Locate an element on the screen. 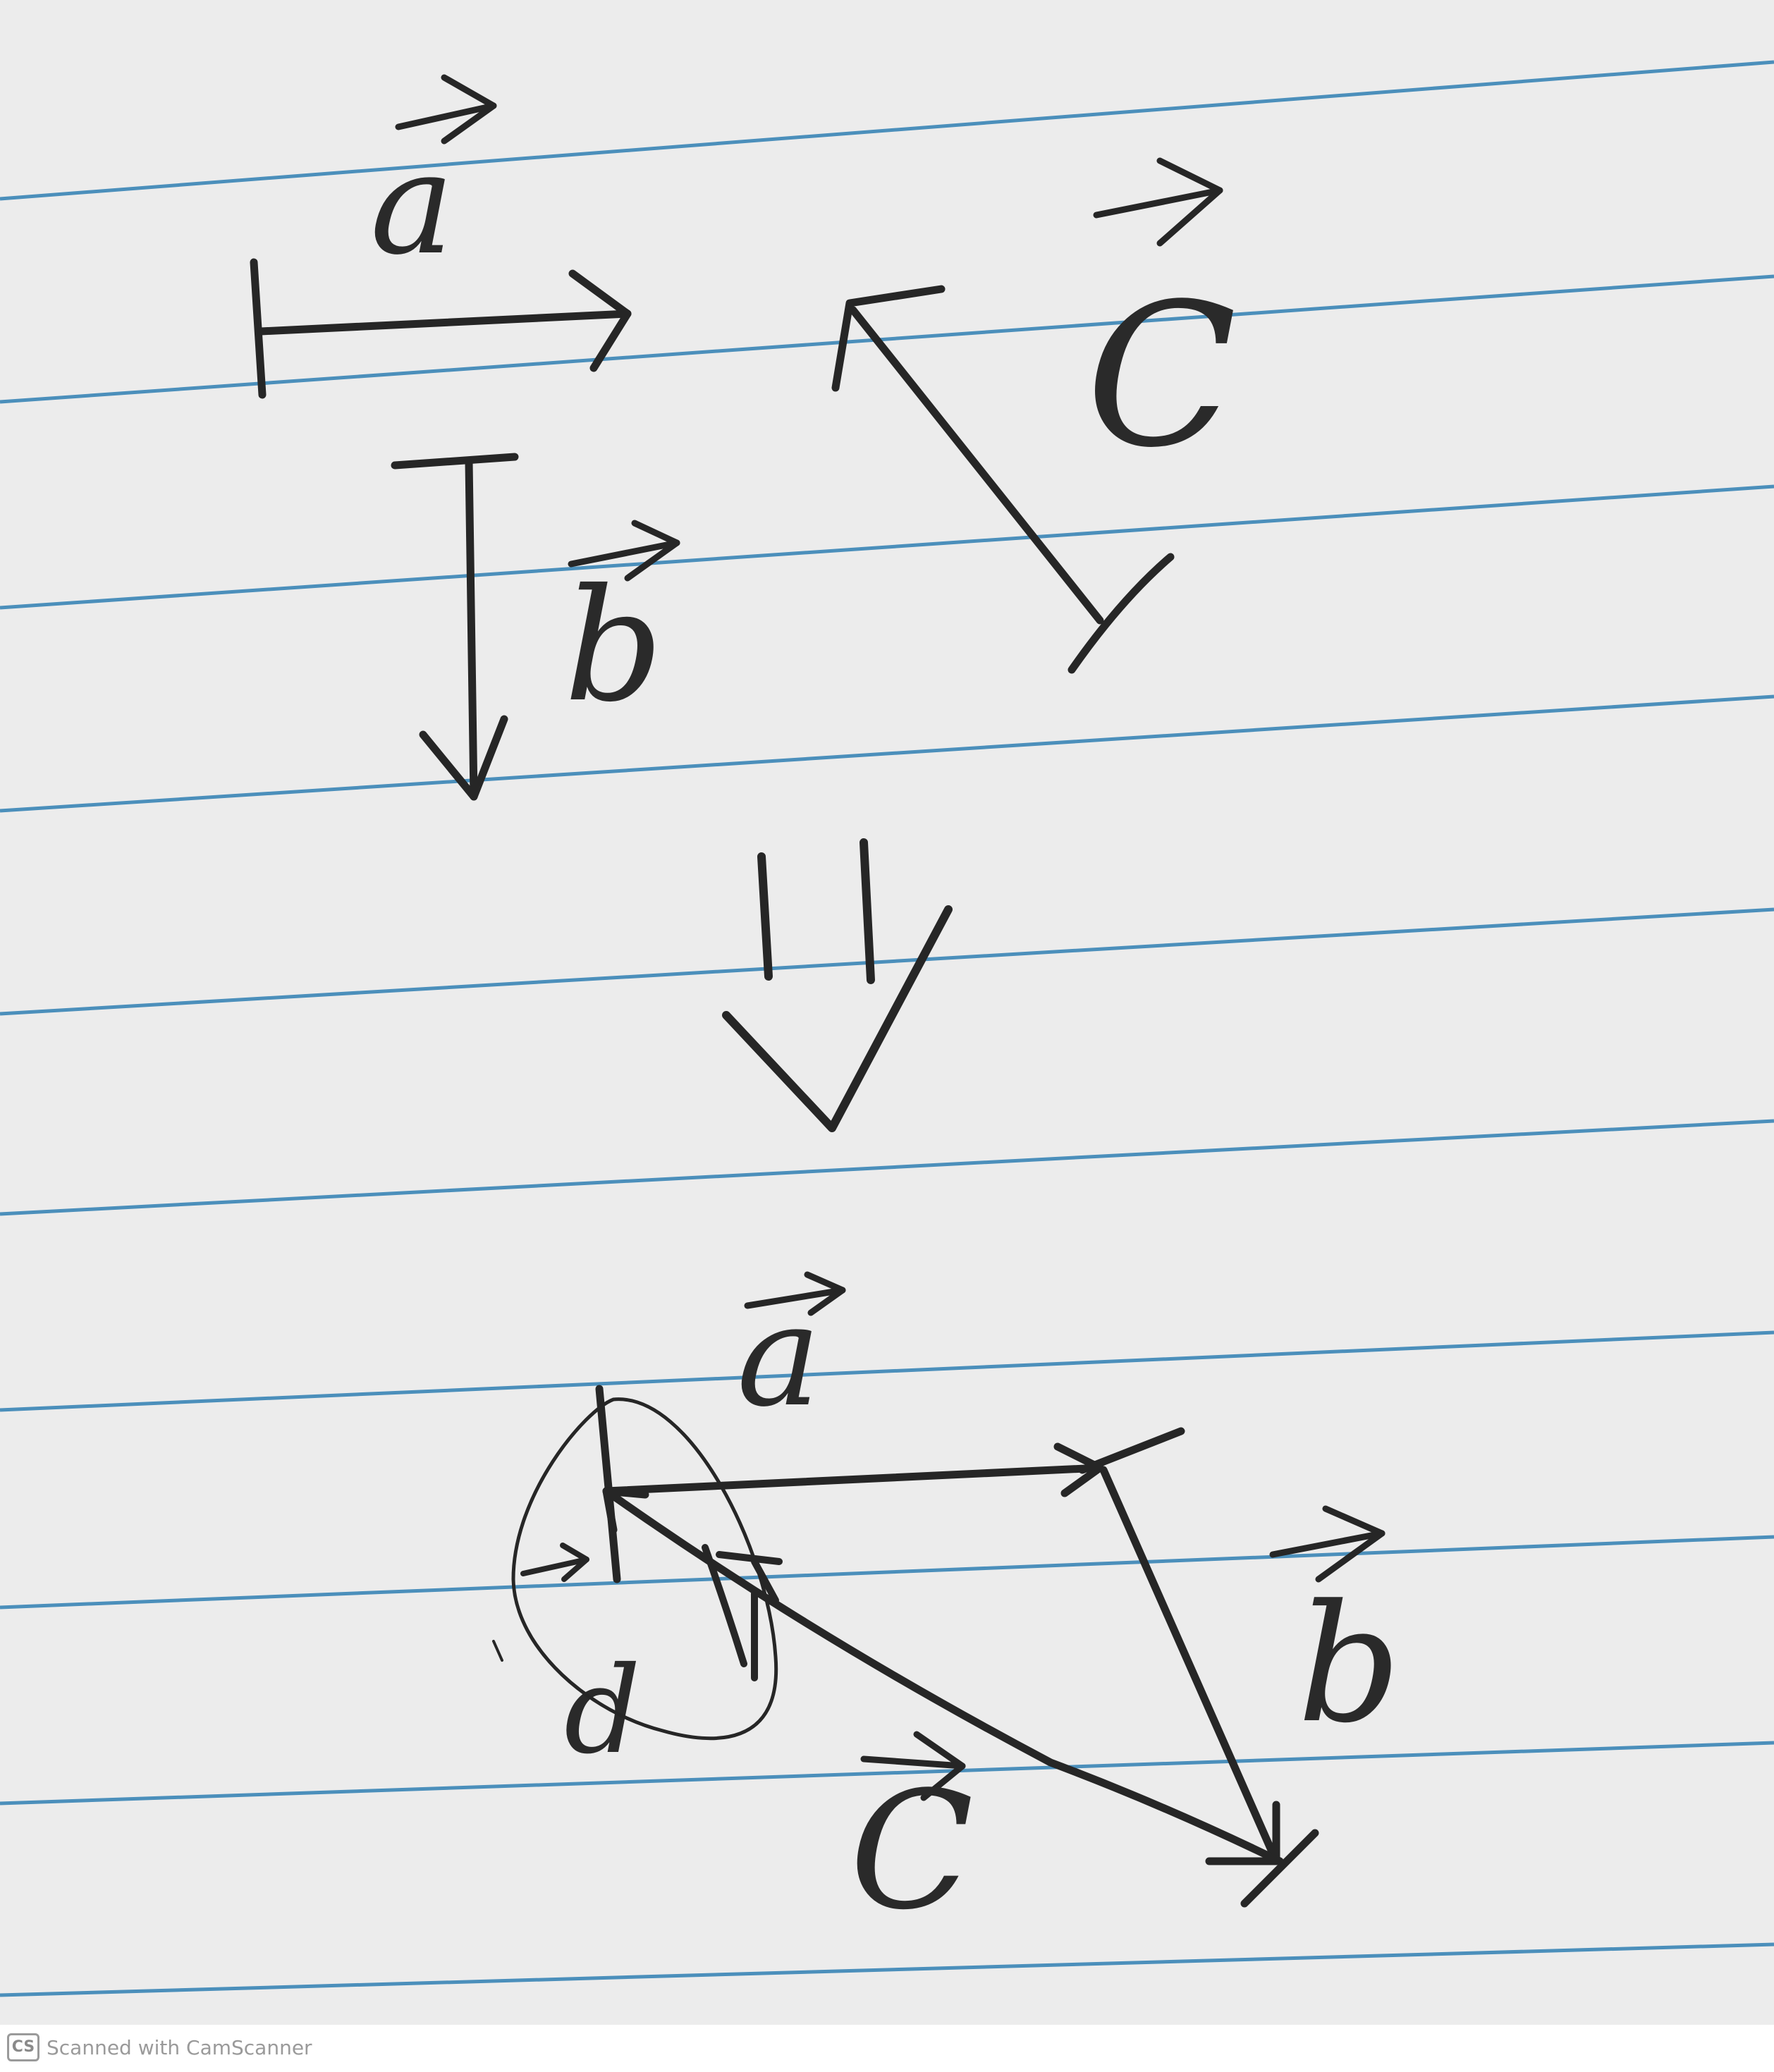  label-c-bottom-group: C is located at coordinates (912, 1838).